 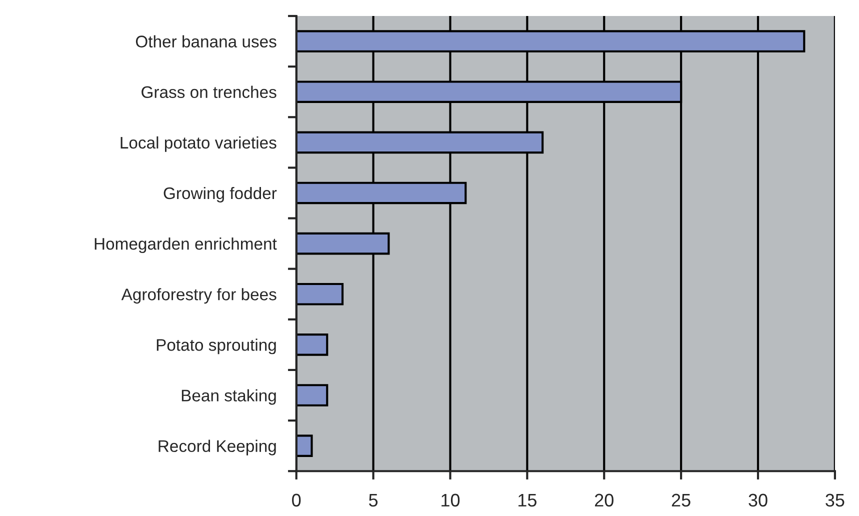 I want to click on x-tick-label: 0, so click(x=296, y=500).